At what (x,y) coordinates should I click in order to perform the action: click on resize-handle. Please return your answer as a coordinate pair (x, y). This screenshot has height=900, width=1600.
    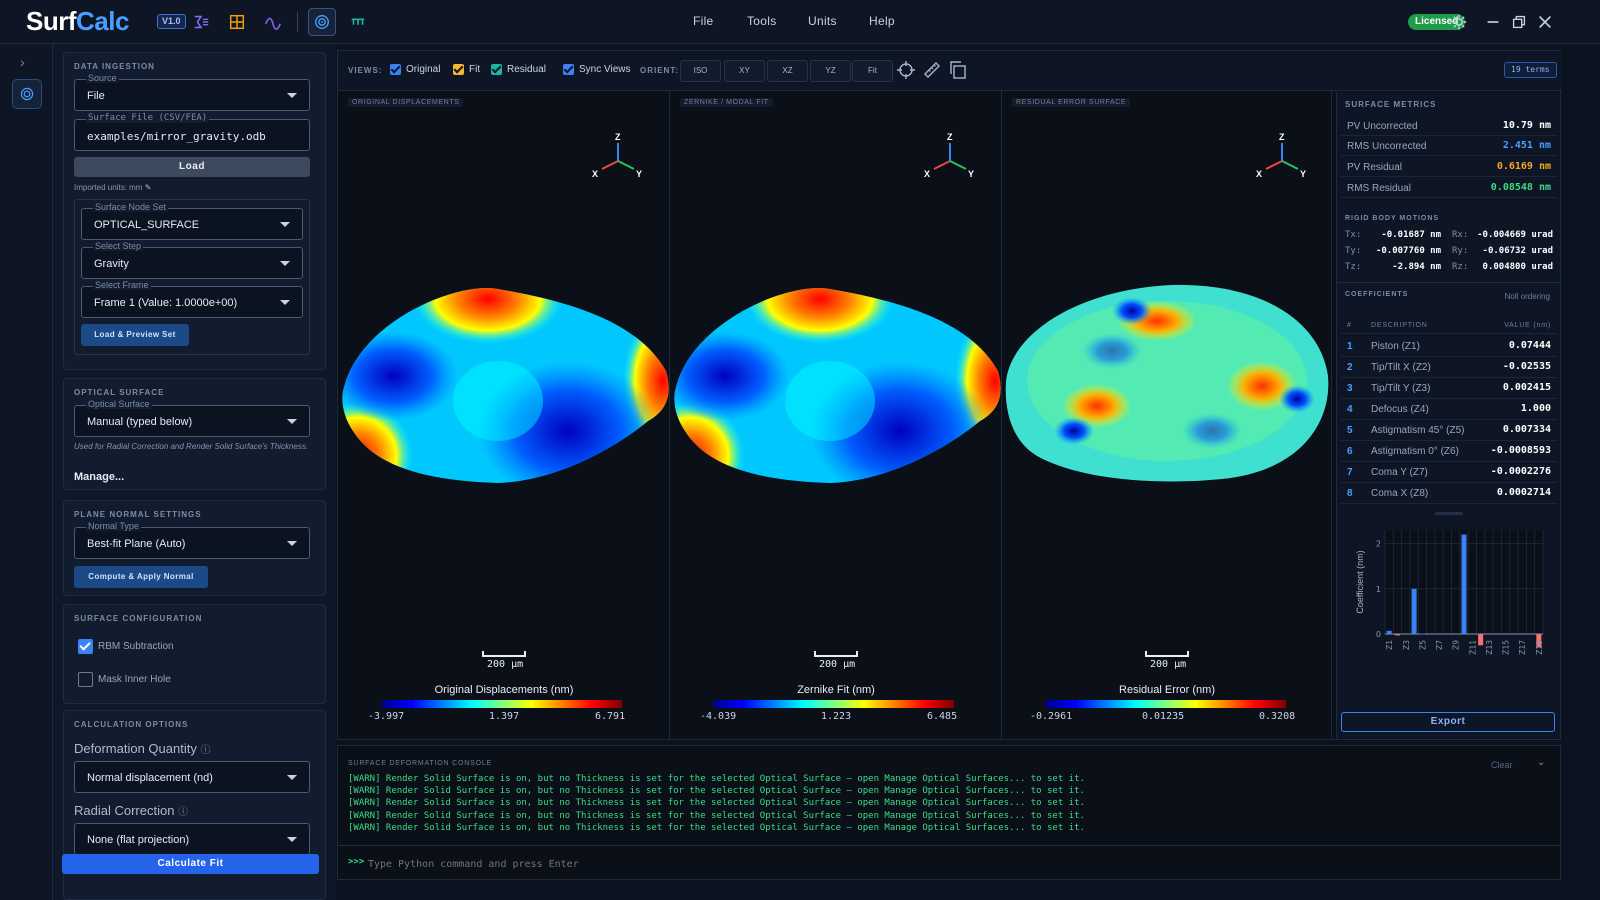
    Looking at the image, I should click on (1449, 513).